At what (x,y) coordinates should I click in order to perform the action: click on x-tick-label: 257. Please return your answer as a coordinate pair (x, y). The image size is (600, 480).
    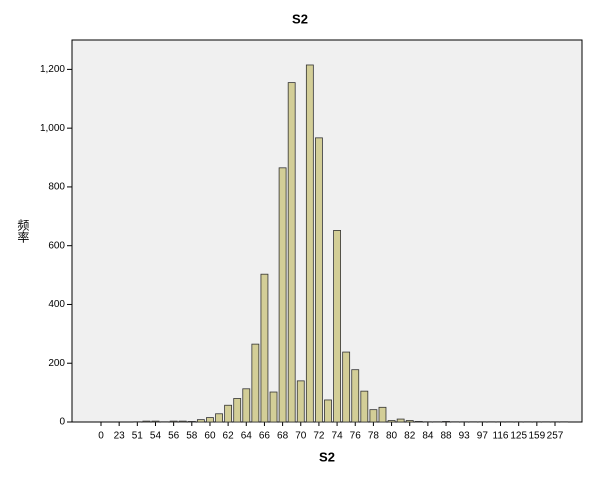
    Looking at the image, I should click on (555, 436).